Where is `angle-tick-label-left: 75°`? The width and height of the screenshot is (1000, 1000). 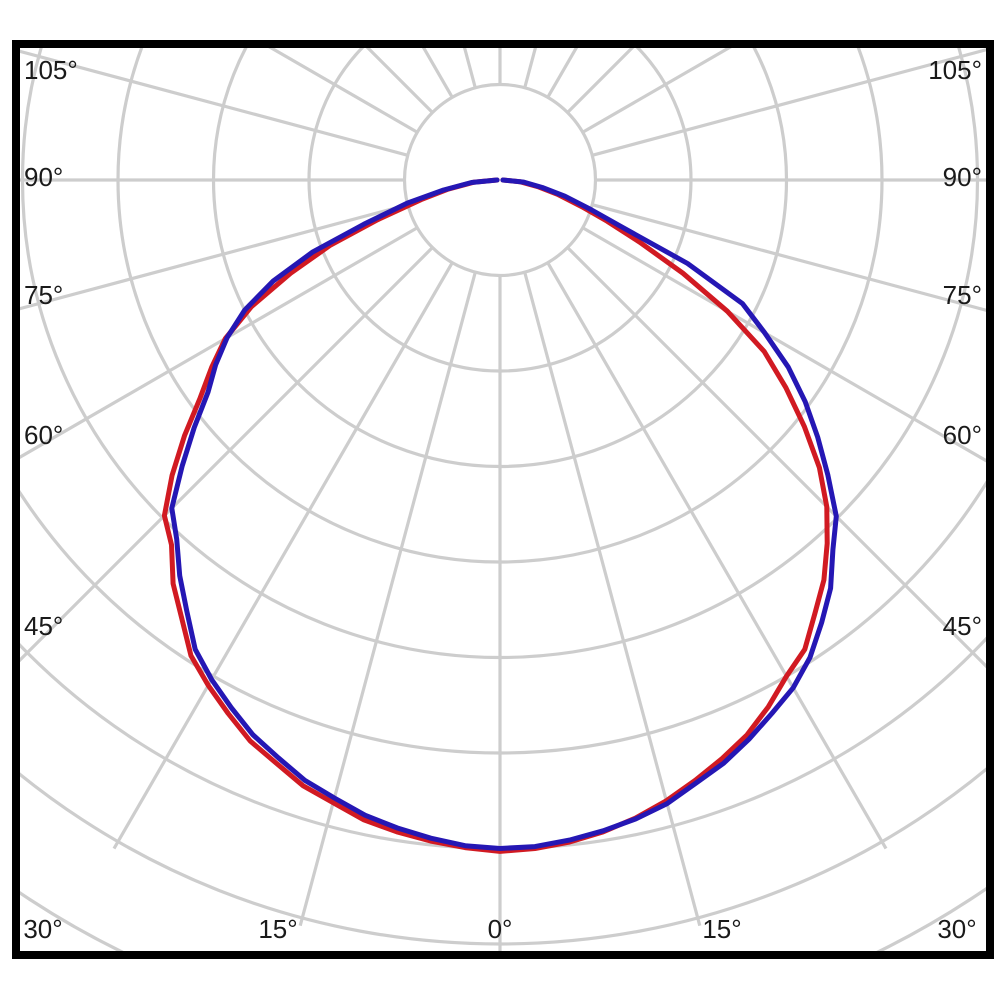 angle-tick-label-left: 75° is located at coordinates (43, 295).